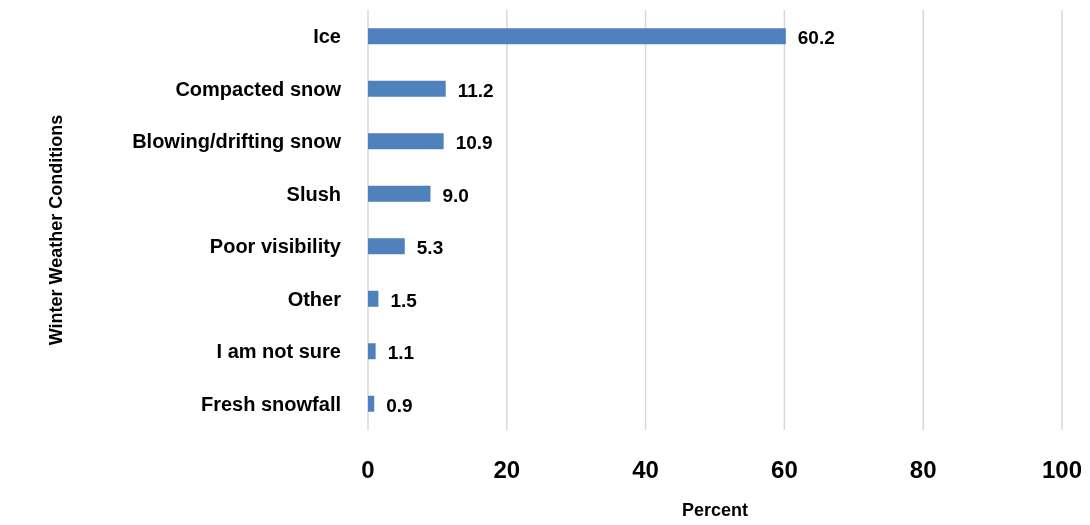 The width and height of the screenshot is (1090, 525). Describe the element at coordinates (270, 403) in the screenshot. I see `y-tick-label: Fresh snowfall` at that location.